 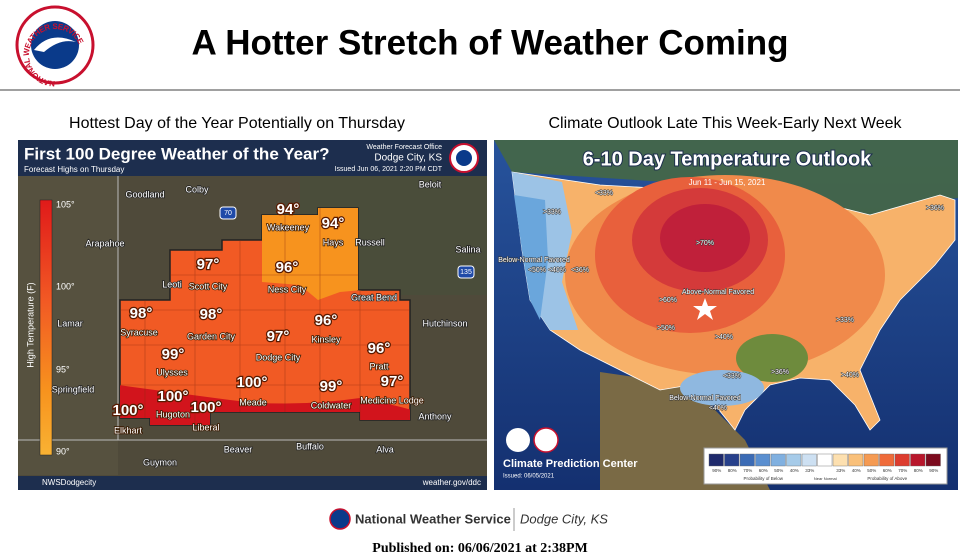 What do you see at coordinates (389, 169) in the screenshot?
I see `issued: Issued Jun 06, 2021 2:20 PM CDT` at bounding box center [389, 169].